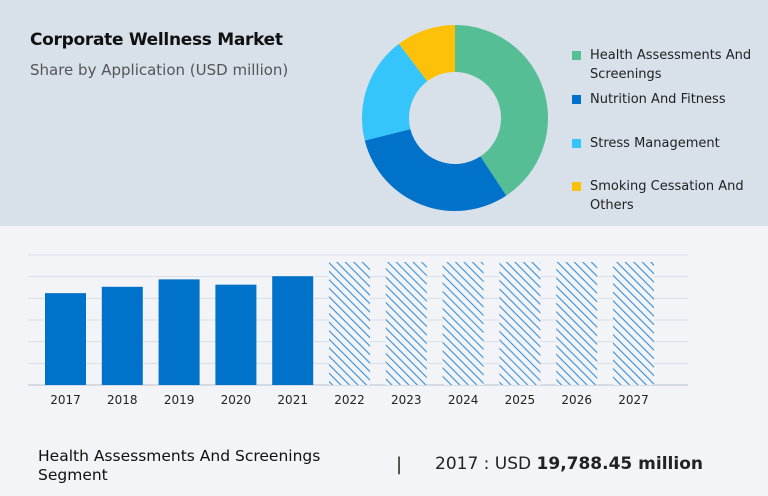  What do you see at coordinates (658, 99) in the screenshot?
I see `legend-label: Nutrition And Fitness` at bounding box center [658, 99].